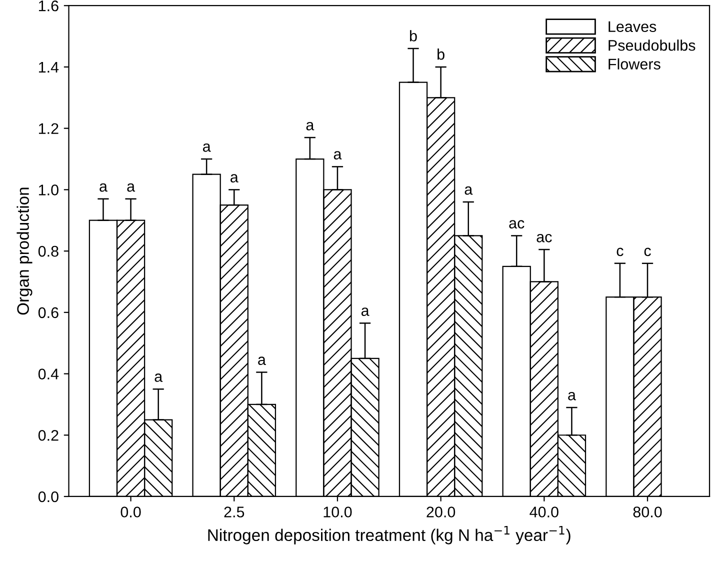 This screenshot has height=561, width=724. I want to click on y-tick-label: 0.6, so click(48, 312).